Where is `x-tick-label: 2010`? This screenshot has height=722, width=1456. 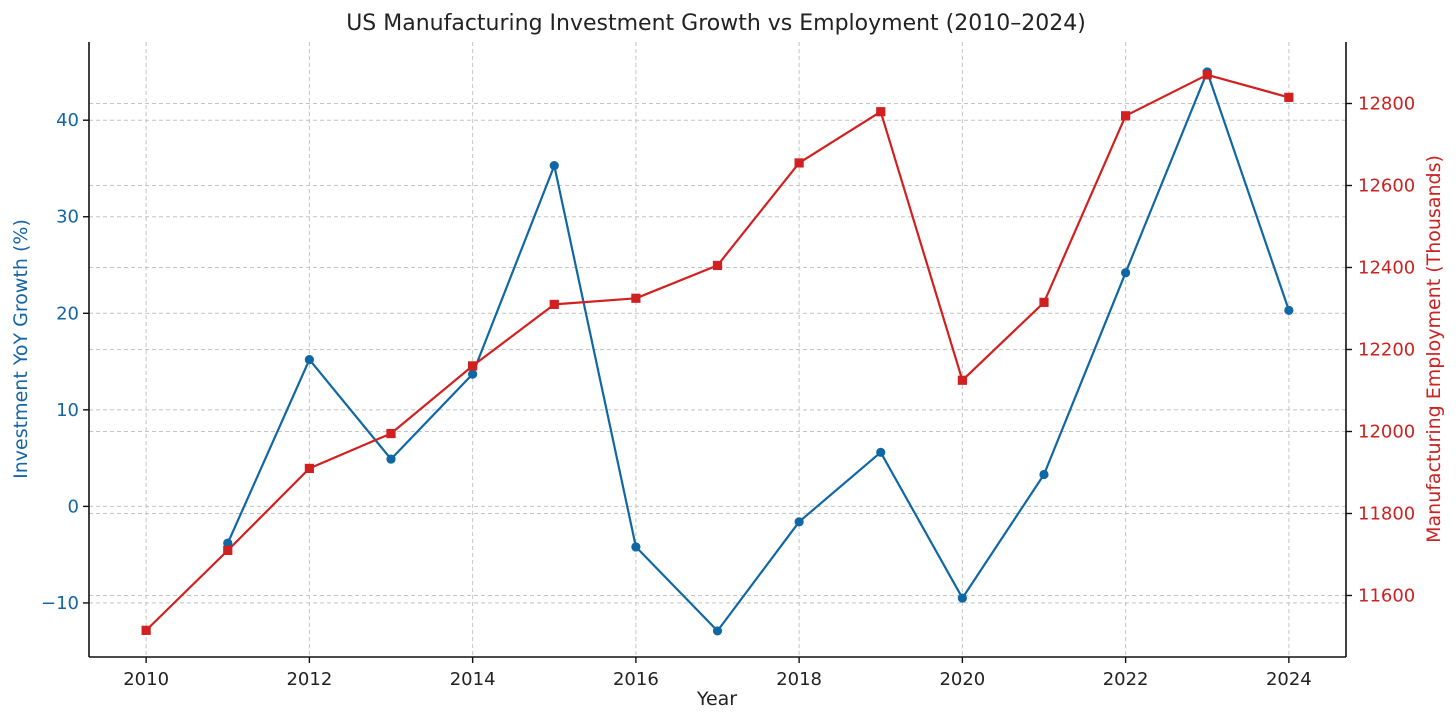 x-tick-label: 2010 is located at coordinates (146, 679).